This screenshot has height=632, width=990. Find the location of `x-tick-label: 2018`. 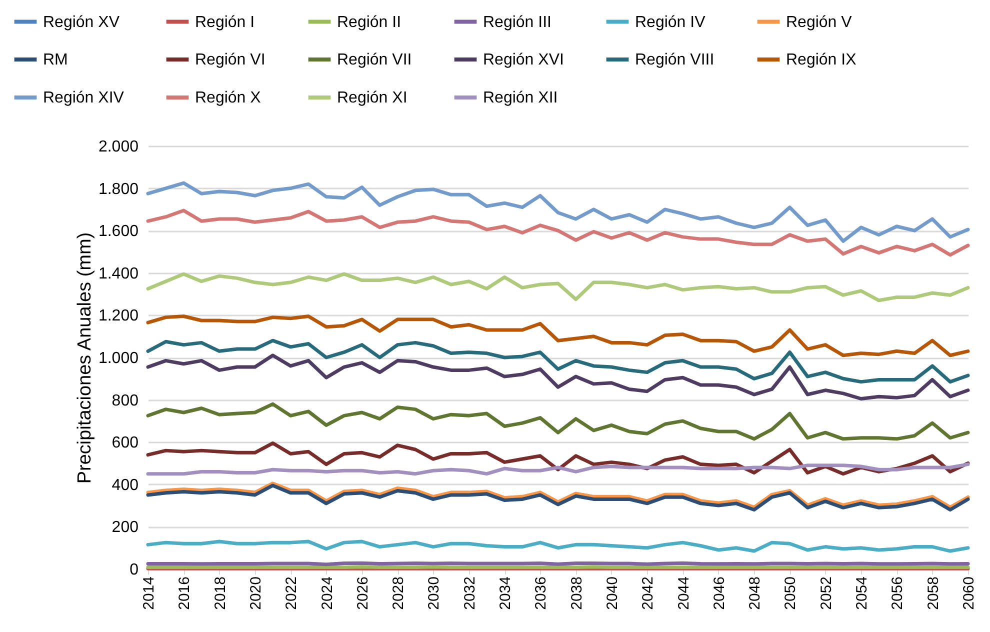

x-tick-label: 2018 is located at coordinates (220, 593).